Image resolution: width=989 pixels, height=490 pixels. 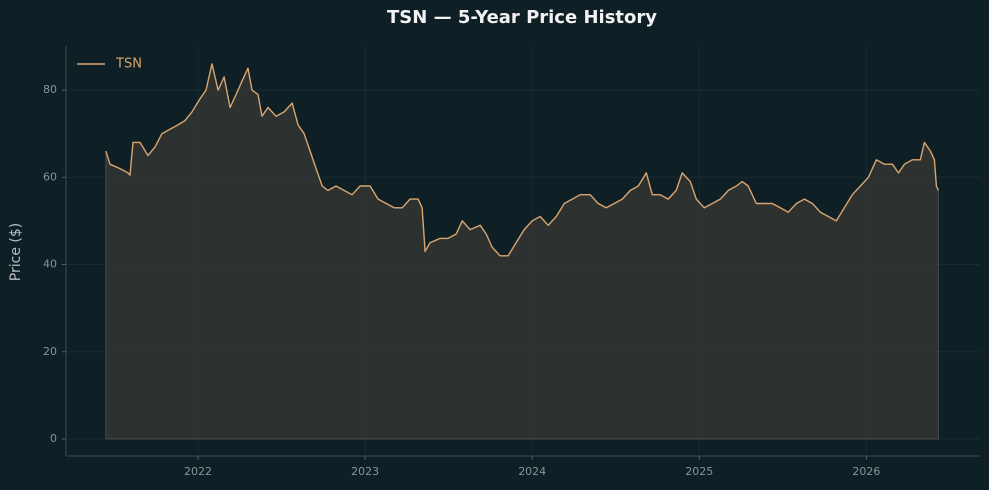 What do you see at coordinates (128, 64) in the screenshot?
I see `legend-label: TSN` at bounding box center [128, 64].